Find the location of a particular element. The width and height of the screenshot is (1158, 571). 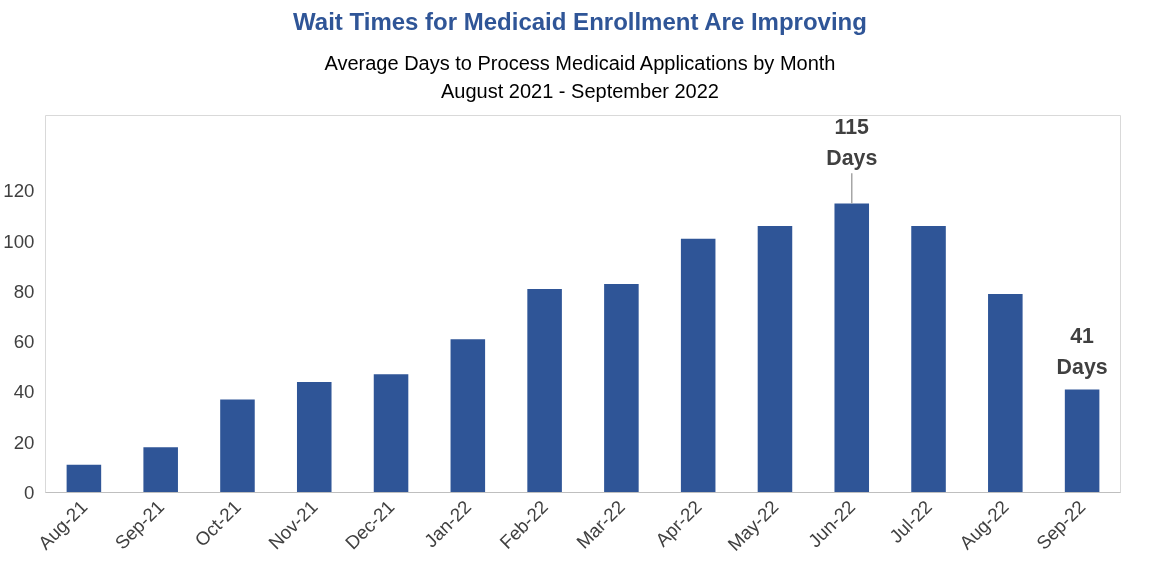

chart-title: Wait Times for Medicaid Enrollment Are Improving is located at coordinates (580, 22).